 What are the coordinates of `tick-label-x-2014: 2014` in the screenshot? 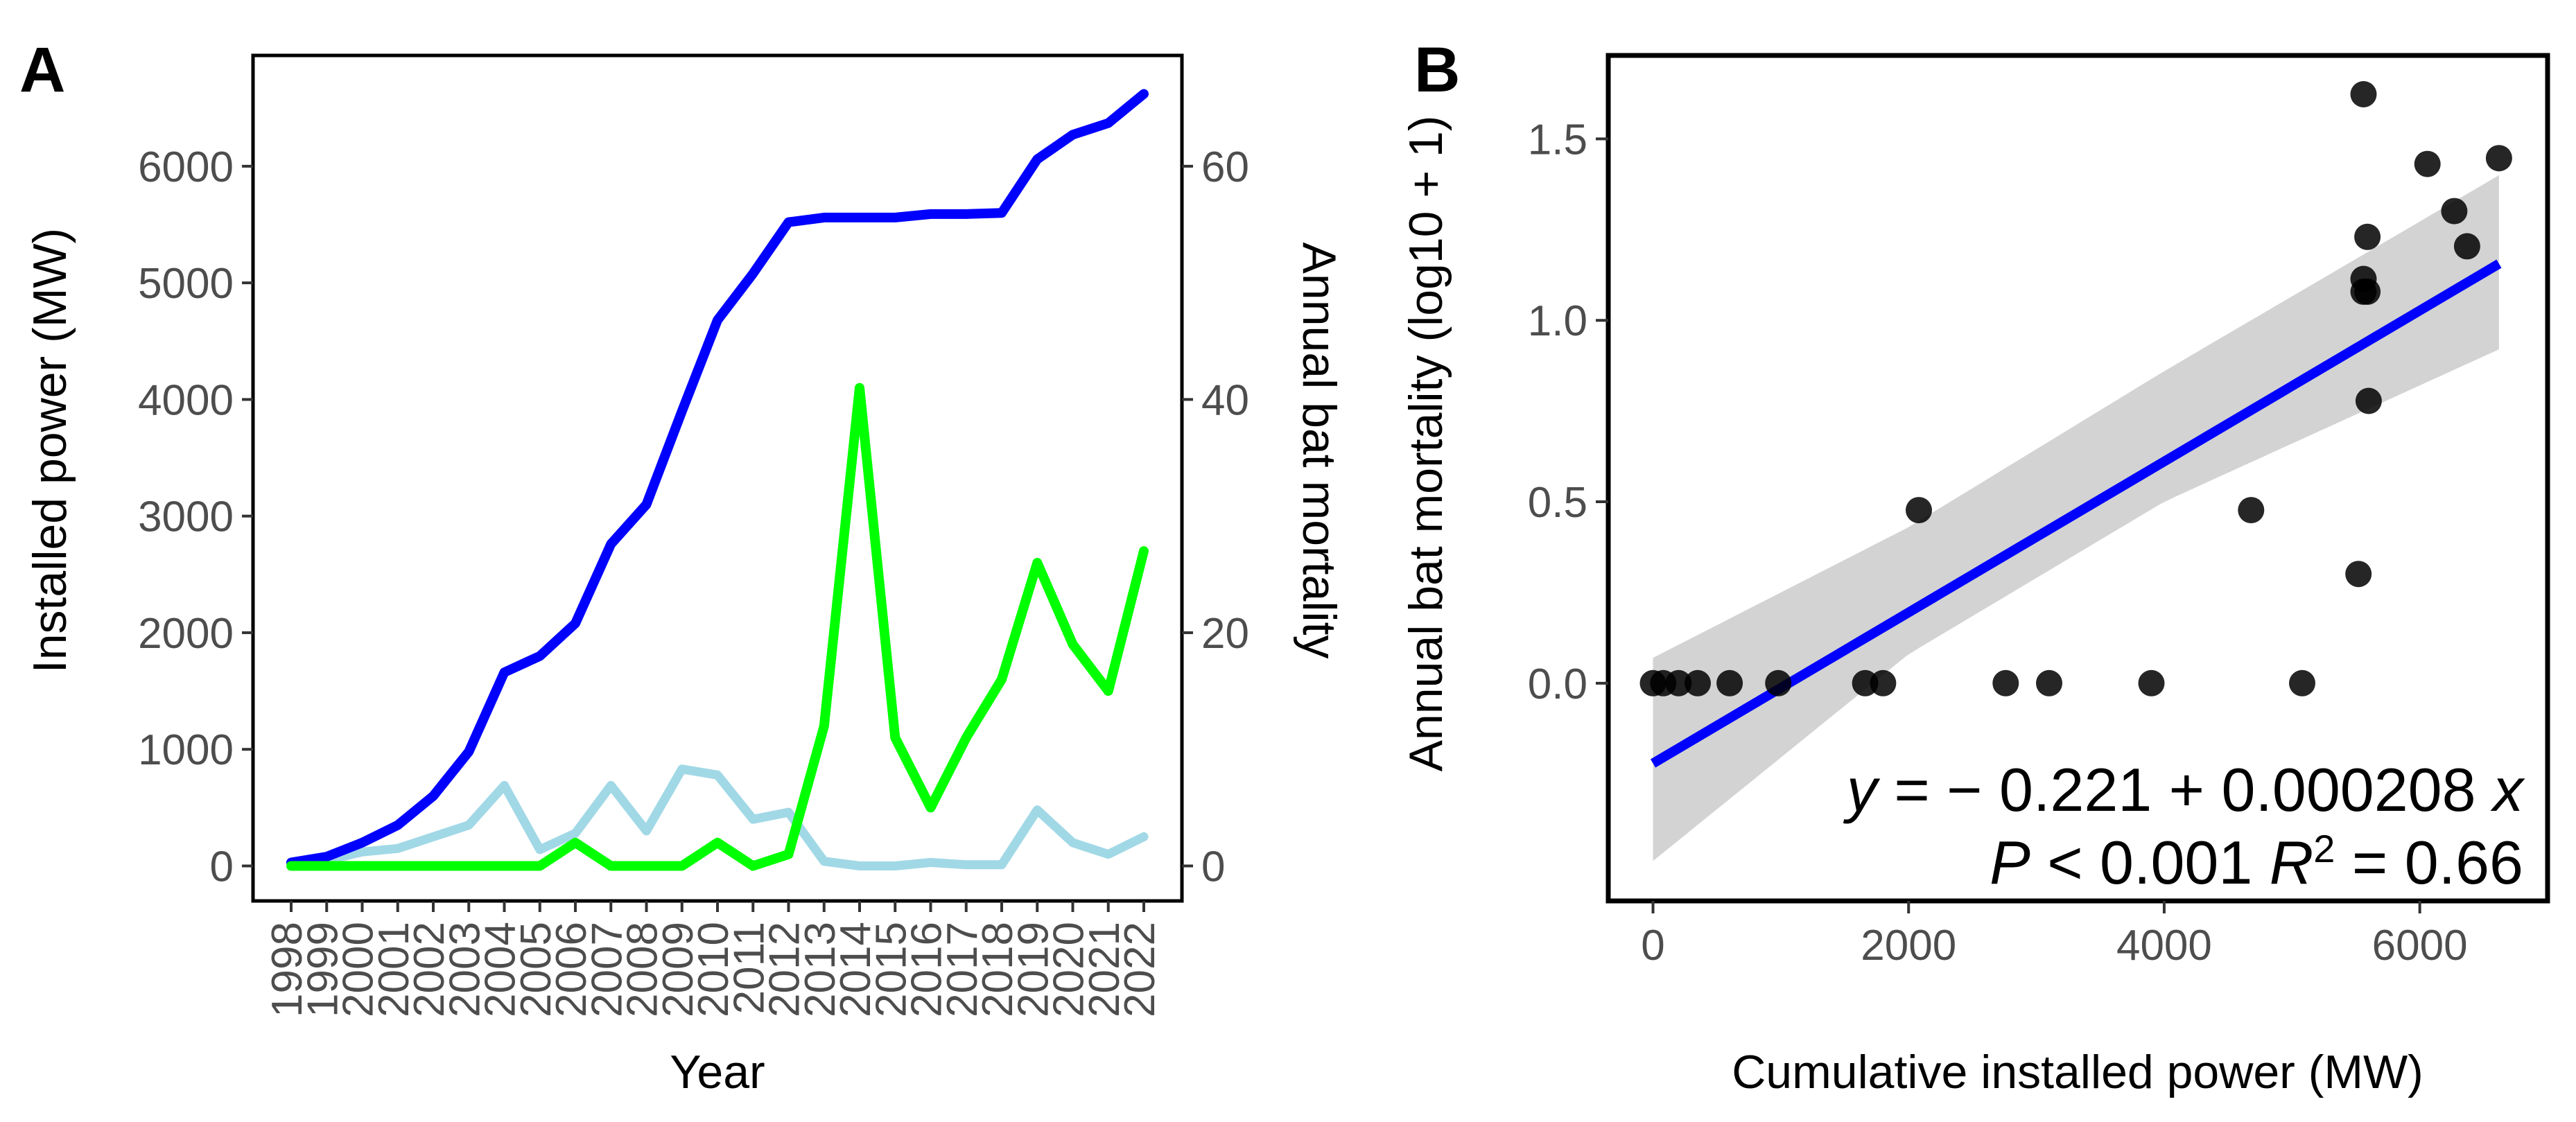 It's located at (856, 969).